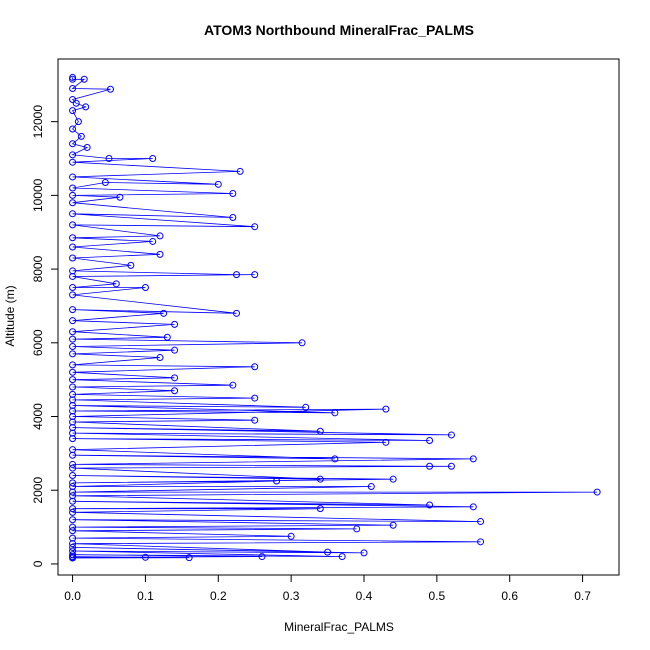 Image resolution: width=650 pixels, height=650 pixels. Describe the element at coordinates (38, 342) in the screenshot. I see `y-tick-label: 6000` at that location.